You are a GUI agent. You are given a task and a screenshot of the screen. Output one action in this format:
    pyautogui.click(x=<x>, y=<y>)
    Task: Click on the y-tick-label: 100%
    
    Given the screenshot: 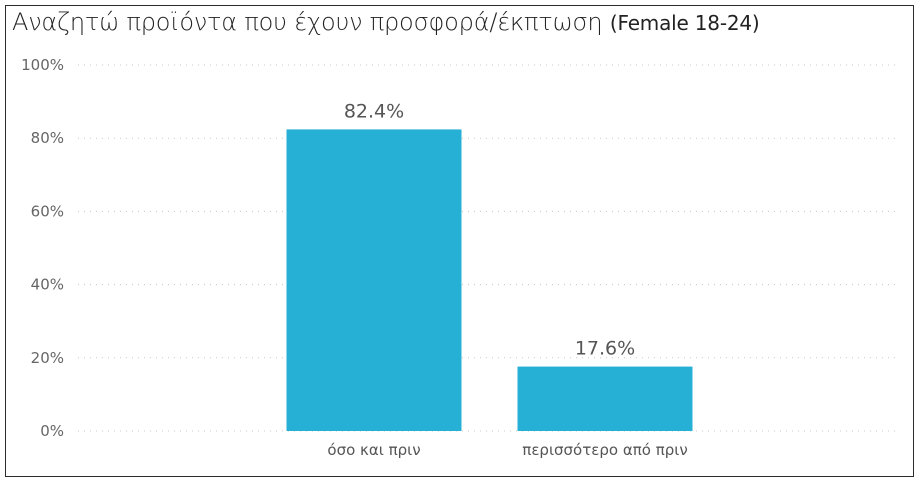 What is the action you would take?
    pyautogui.click(x=42, y=65)
    